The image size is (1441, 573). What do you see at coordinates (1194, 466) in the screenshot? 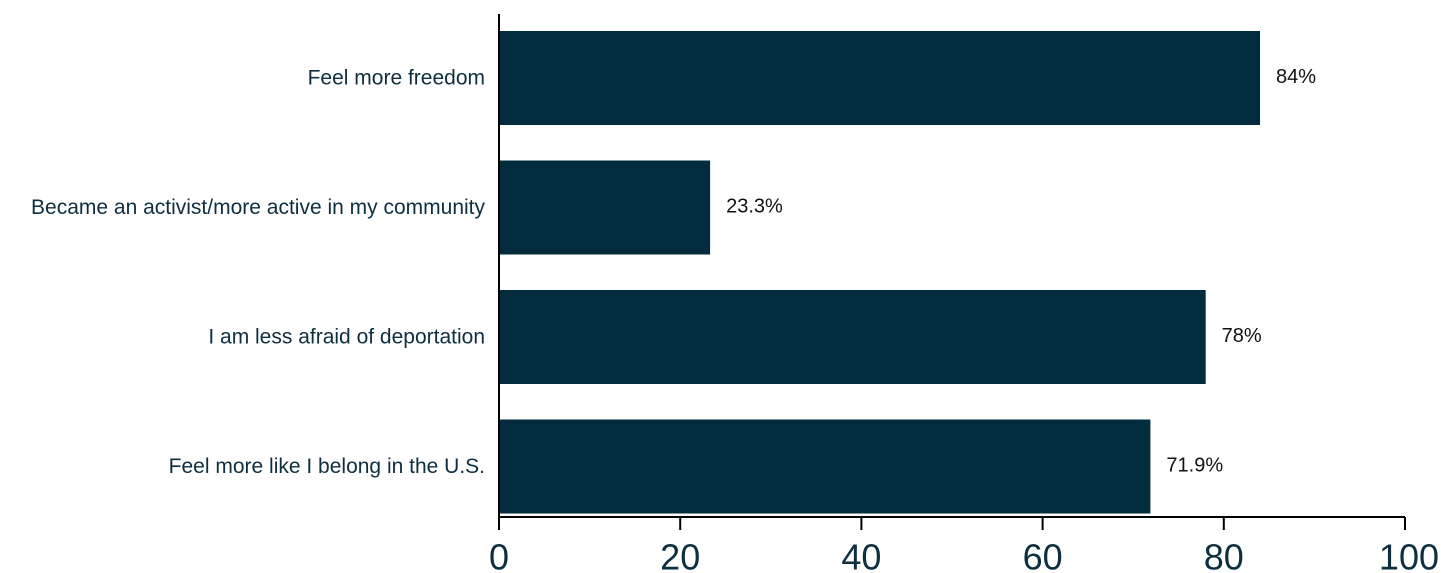
I see `value-label-4: 71.9%` at bounding box center [1194, 466].